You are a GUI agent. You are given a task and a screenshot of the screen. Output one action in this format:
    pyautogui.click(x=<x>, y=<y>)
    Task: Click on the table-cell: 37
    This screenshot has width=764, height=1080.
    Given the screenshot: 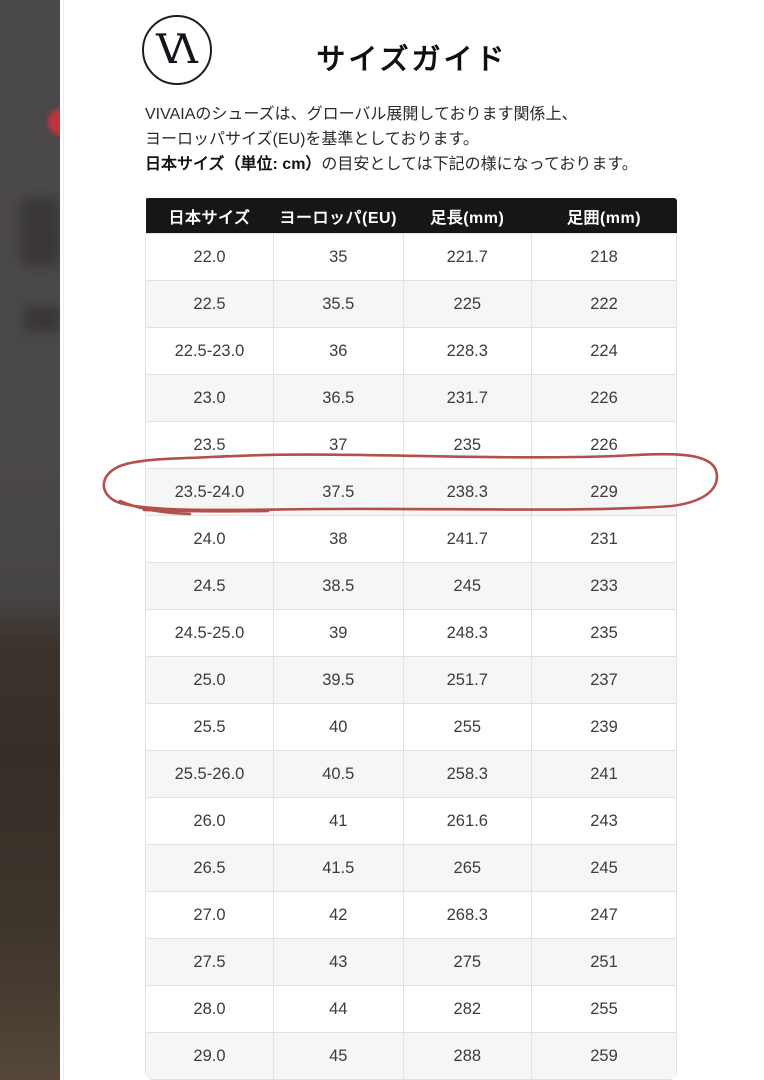 What is the action you would take?
    pyautogui.click(x=338, y=445)
    